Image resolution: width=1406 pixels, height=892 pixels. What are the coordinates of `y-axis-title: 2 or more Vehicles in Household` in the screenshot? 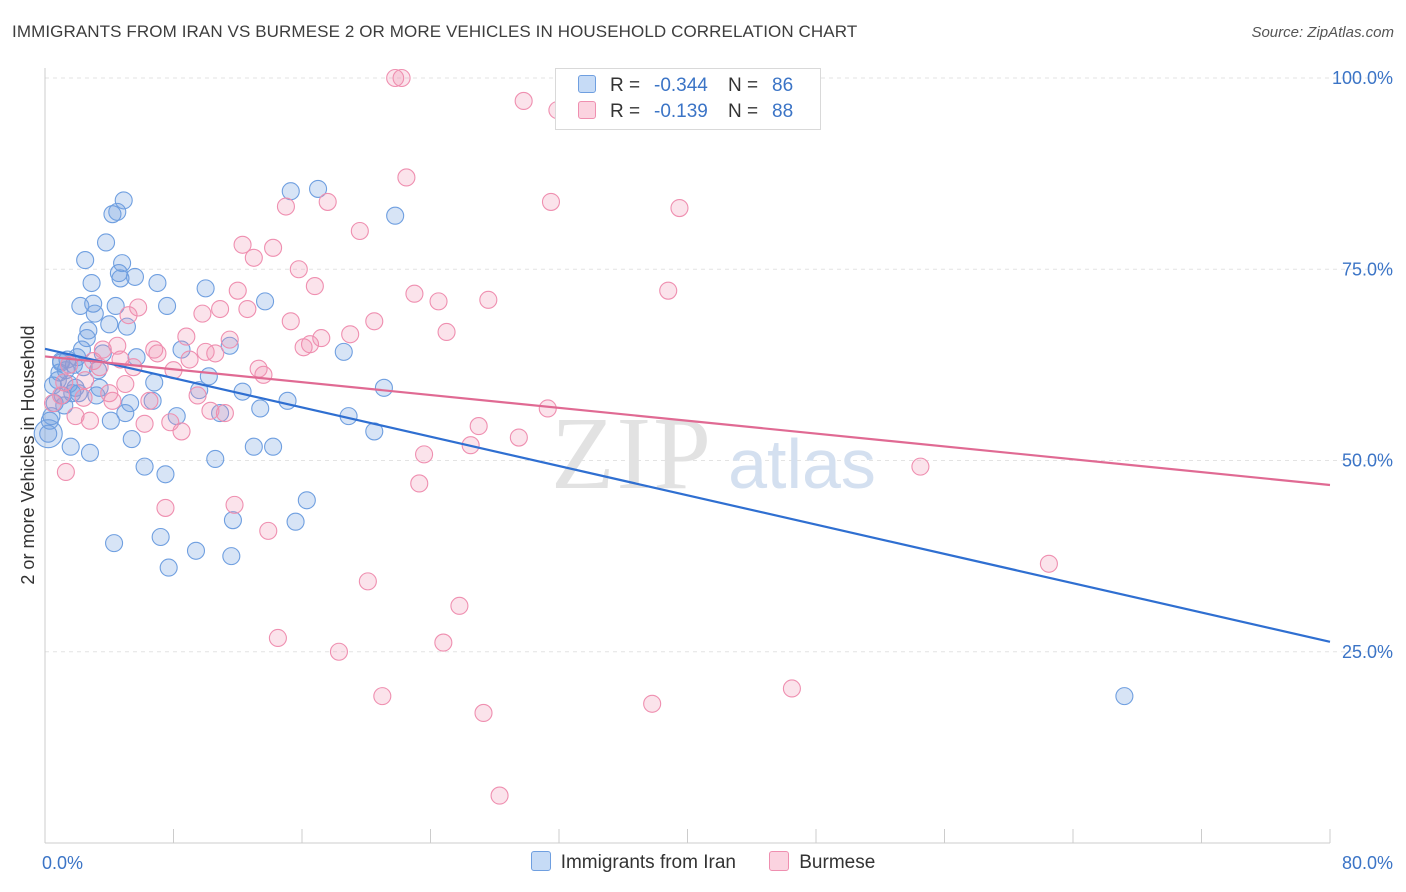 It's located at (28, 454).